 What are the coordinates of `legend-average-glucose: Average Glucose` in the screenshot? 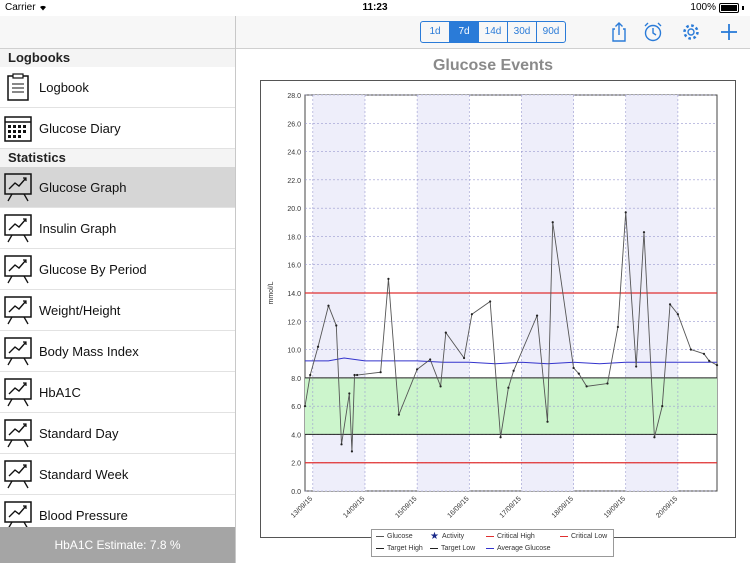 It's located at (518, 548).